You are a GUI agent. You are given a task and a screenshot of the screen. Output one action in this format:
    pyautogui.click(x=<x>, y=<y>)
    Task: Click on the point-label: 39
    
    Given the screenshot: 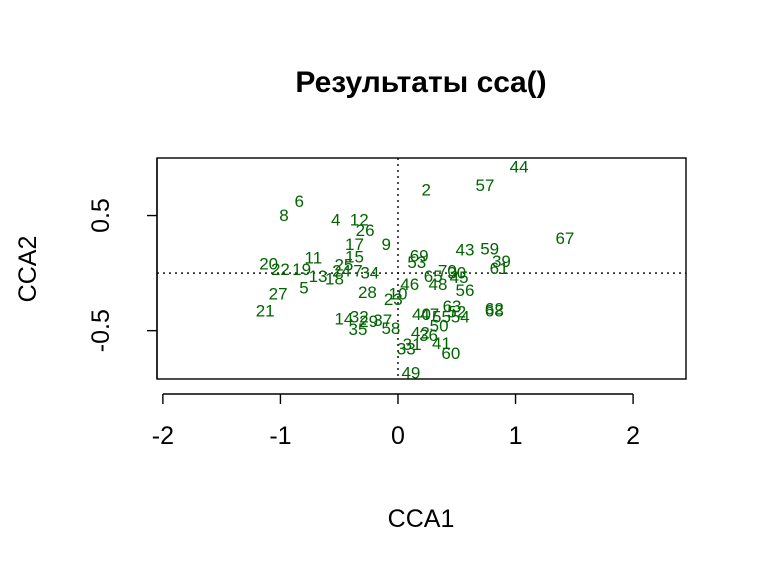 What is the action you would take?
    pyautogui.click(x=501, y=261)
    